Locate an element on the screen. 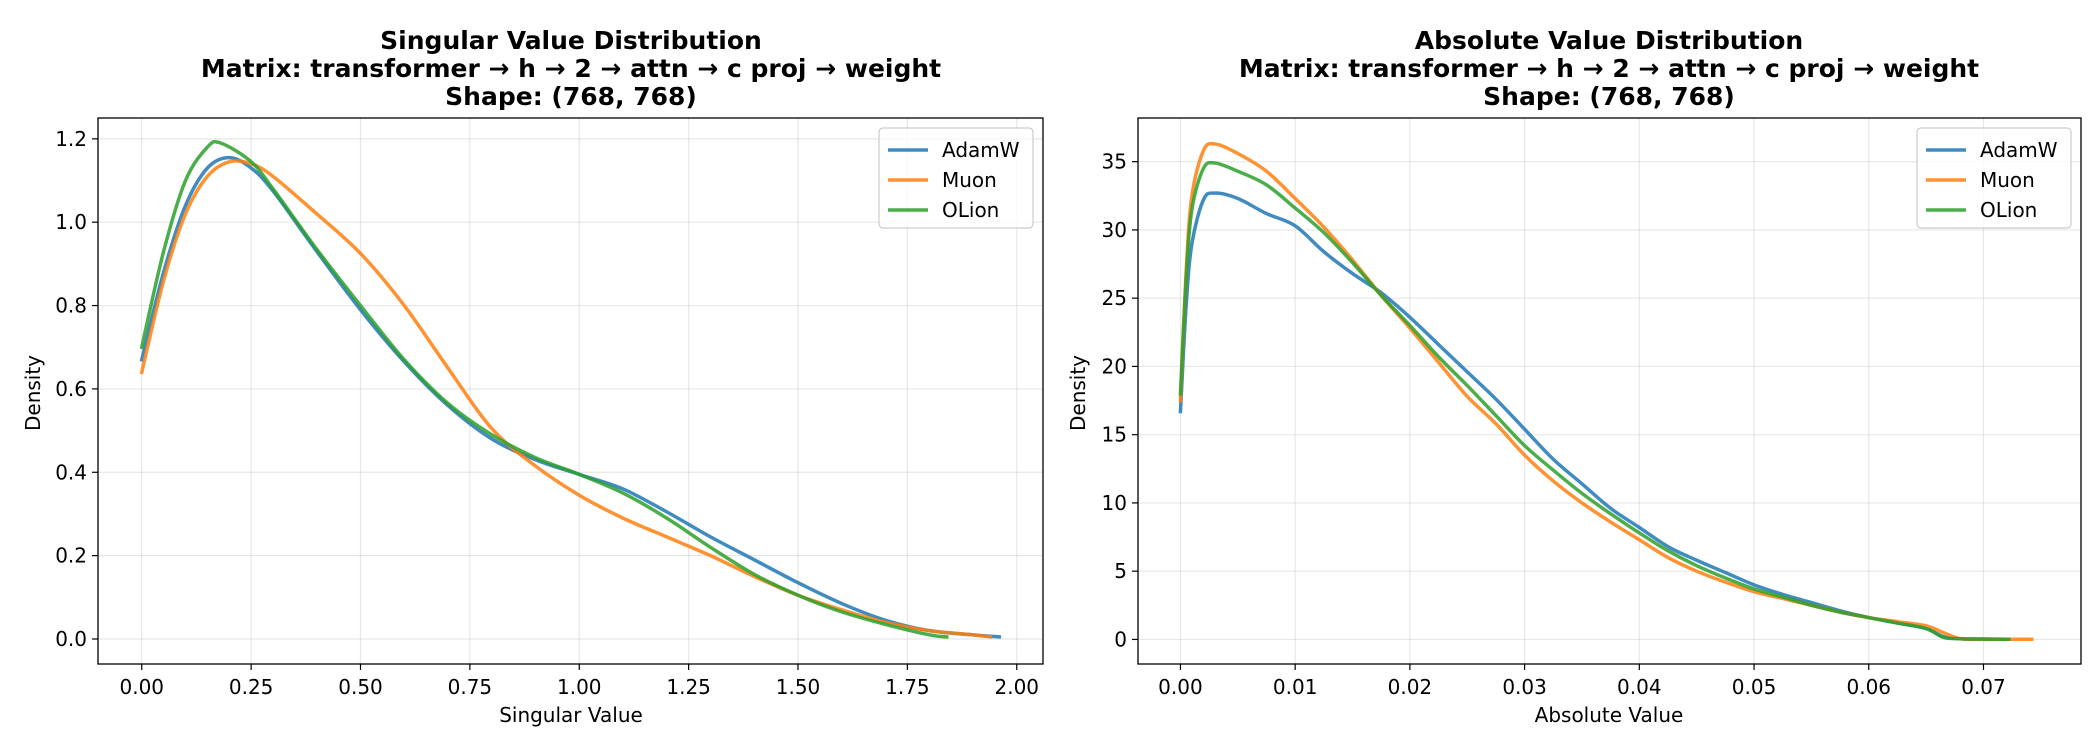  x-tick-label: 0.50 is located at coordinates (360, 687).